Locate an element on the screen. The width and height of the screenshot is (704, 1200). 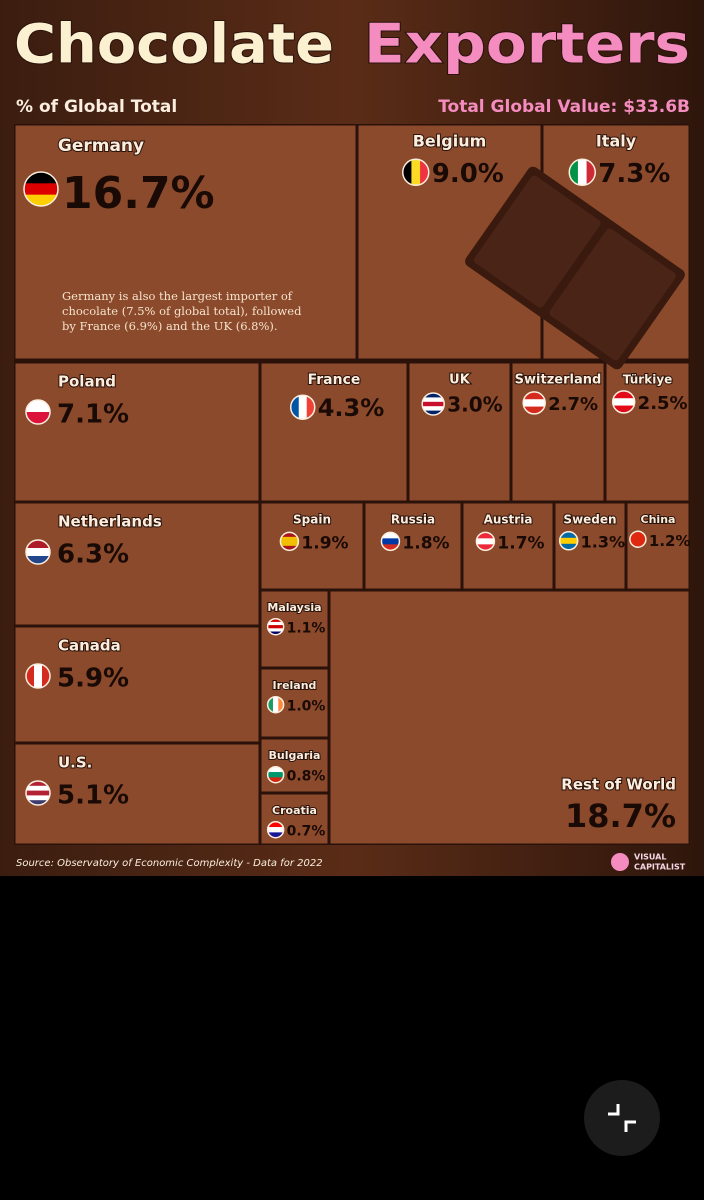
value-label: 5.1% is located at coordinates (93, 796).